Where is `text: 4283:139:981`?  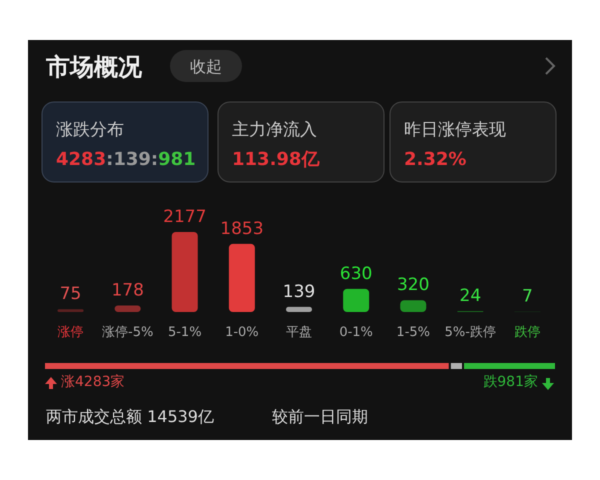
text: 4283:139:981 is located at coordinates (126, 159).